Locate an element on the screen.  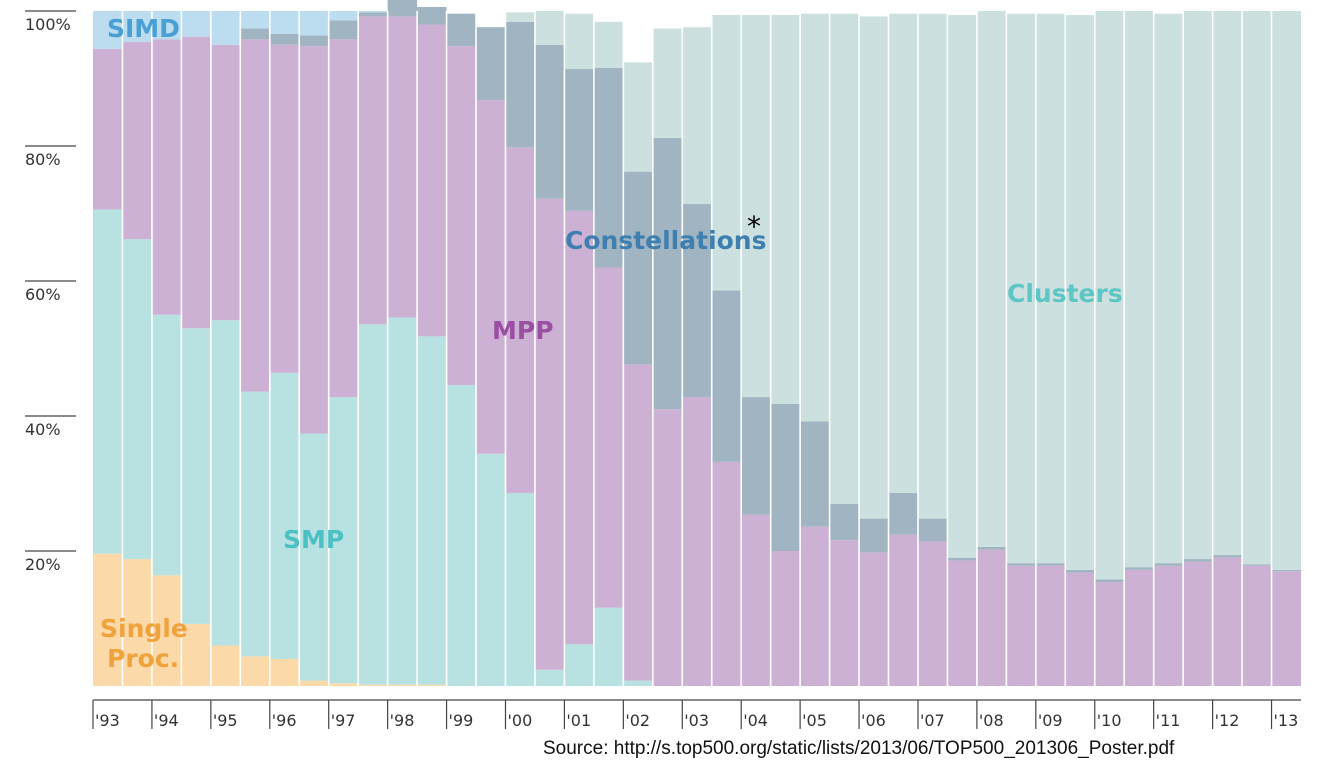
x-tick-label: '06 is located at coordinates (873, 720).